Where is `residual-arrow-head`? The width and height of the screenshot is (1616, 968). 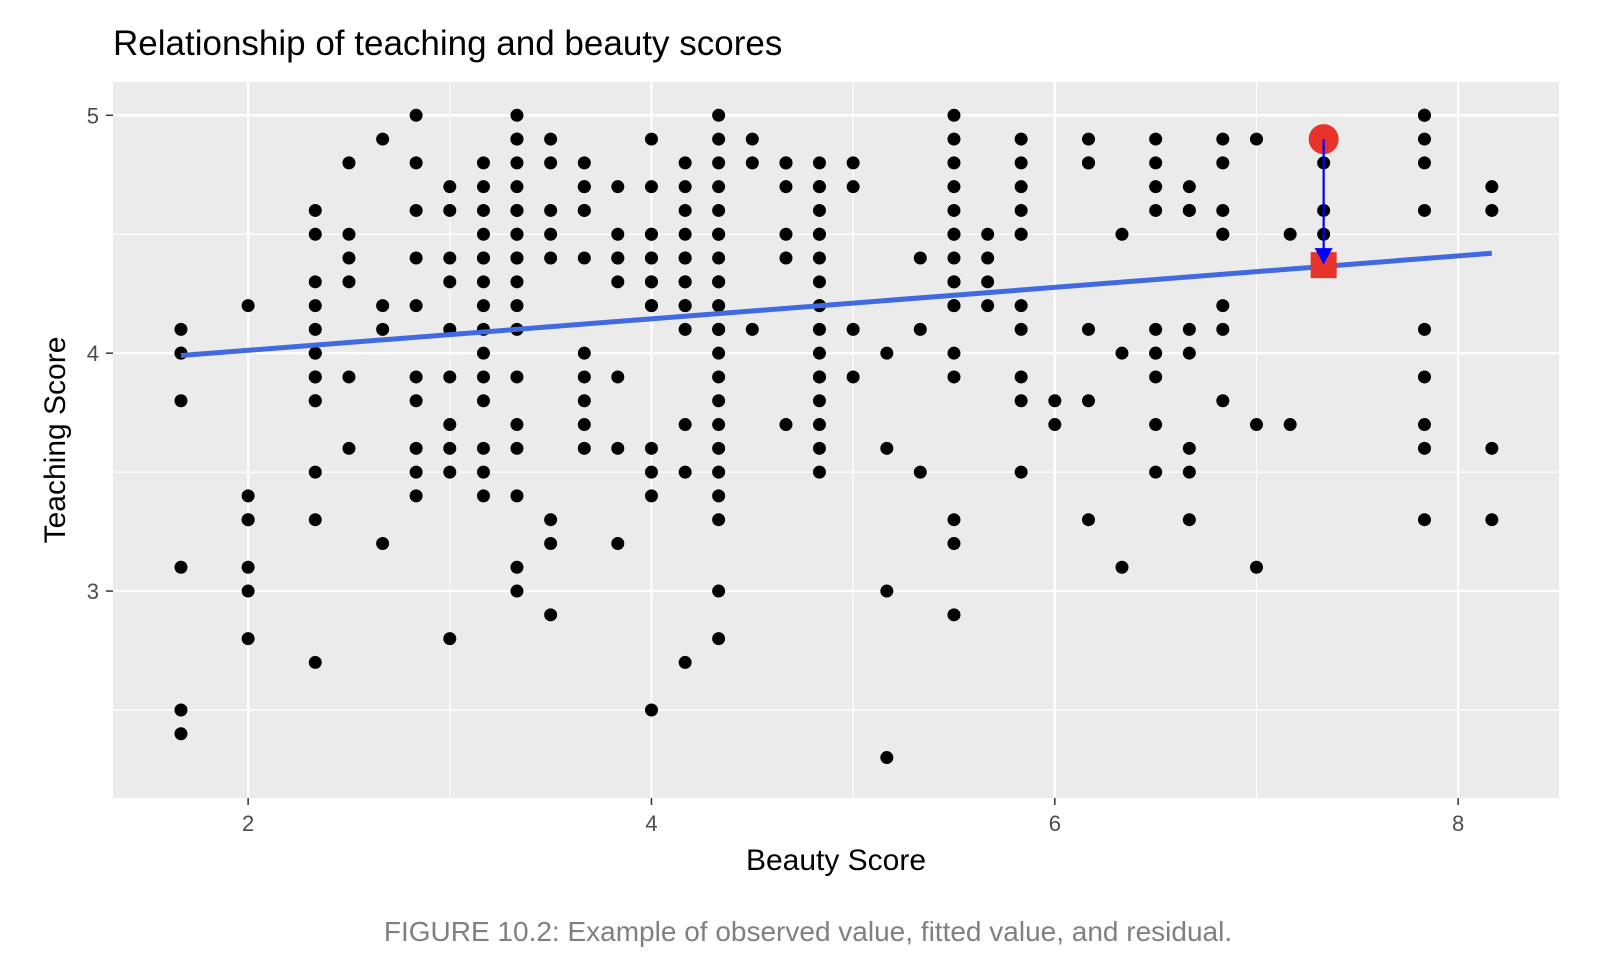 residual-arrow-head is located at coordinates (1323, 256).